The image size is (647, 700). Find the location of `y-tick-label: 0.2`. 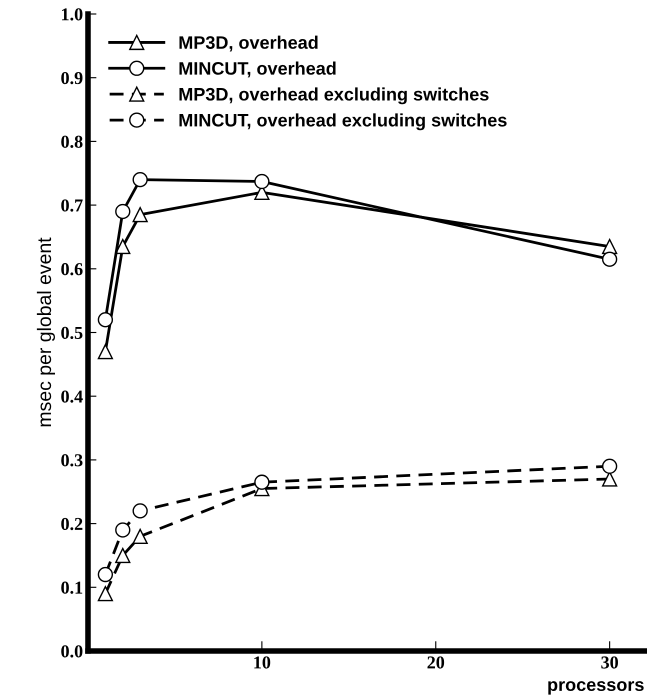

y-tick-label: 0.2 is located at coordinates (71, 524).